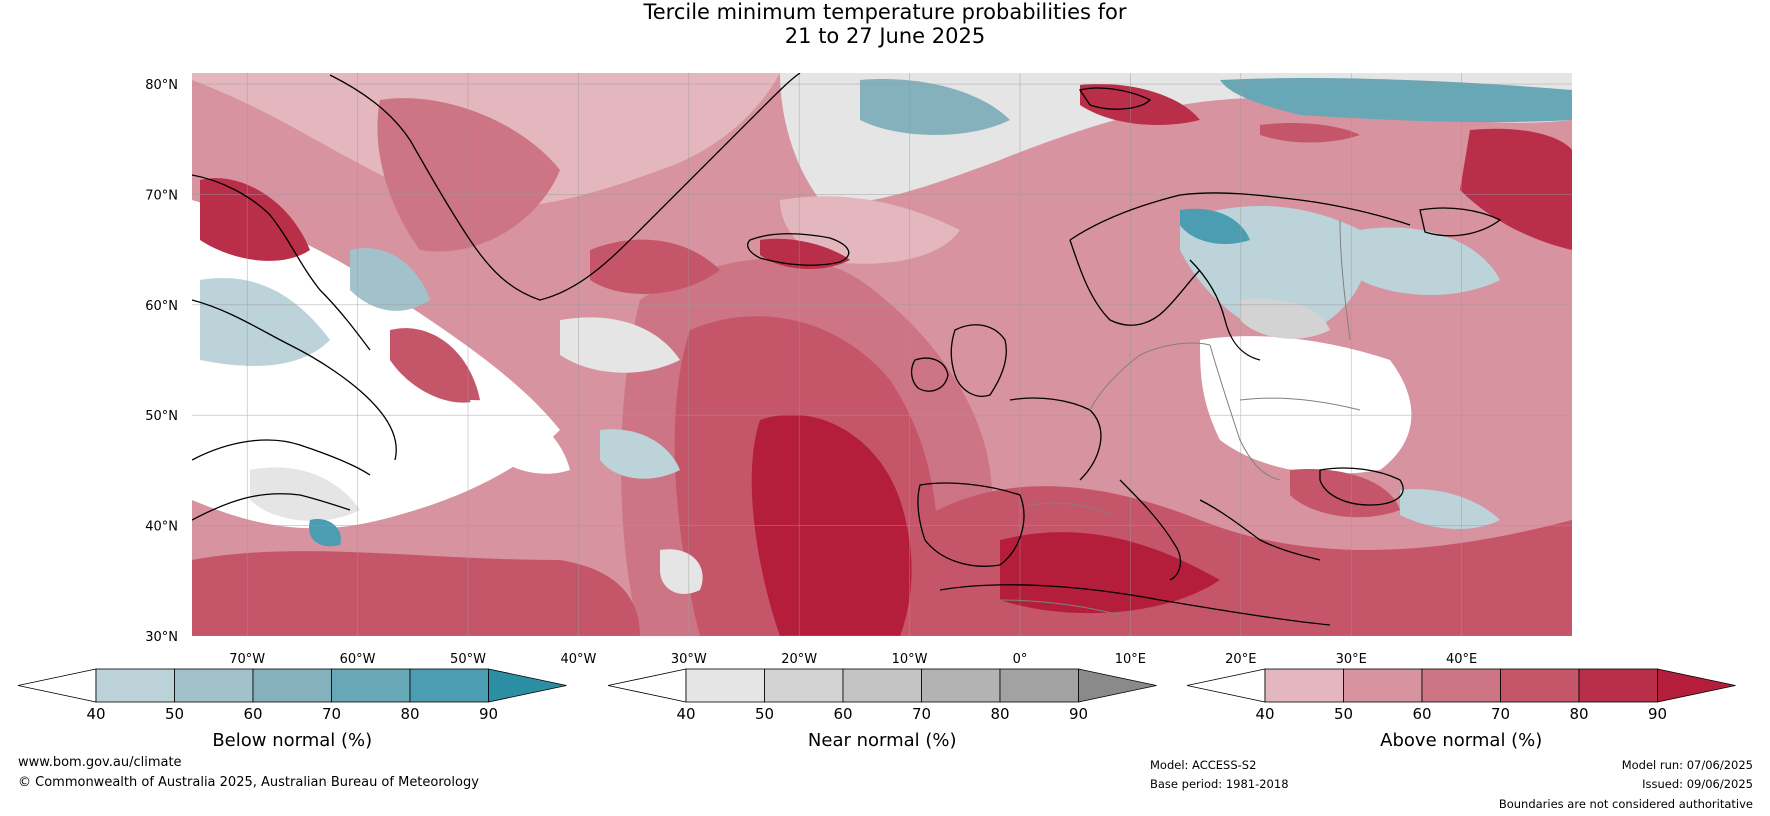 The height and width of the screenshot is (816, 1770). What do you see at coordinates (885, 36) in the screenshot?
I see `title-line-2: 21 to 27 June 2025` at bounding box center [885, 36].